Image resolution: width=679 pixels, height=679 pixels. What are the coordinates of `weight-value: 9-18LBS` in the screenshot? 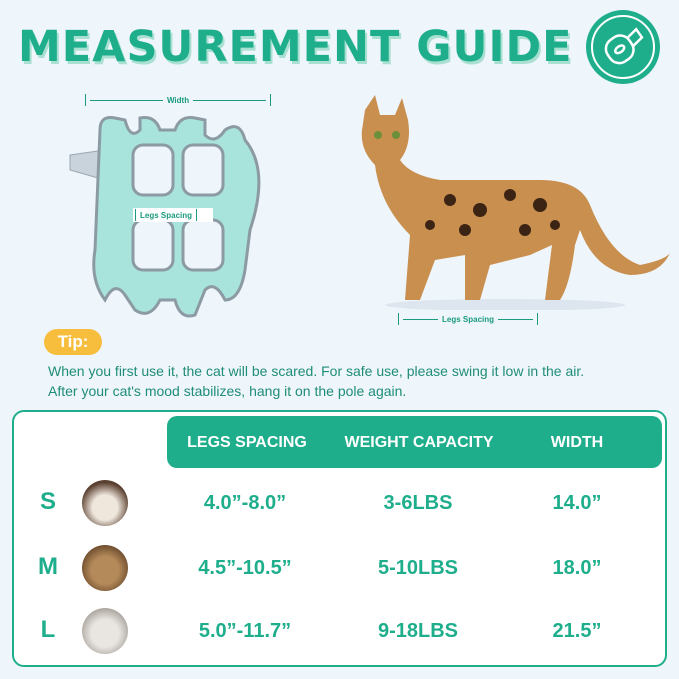 It's located at (418, 631).